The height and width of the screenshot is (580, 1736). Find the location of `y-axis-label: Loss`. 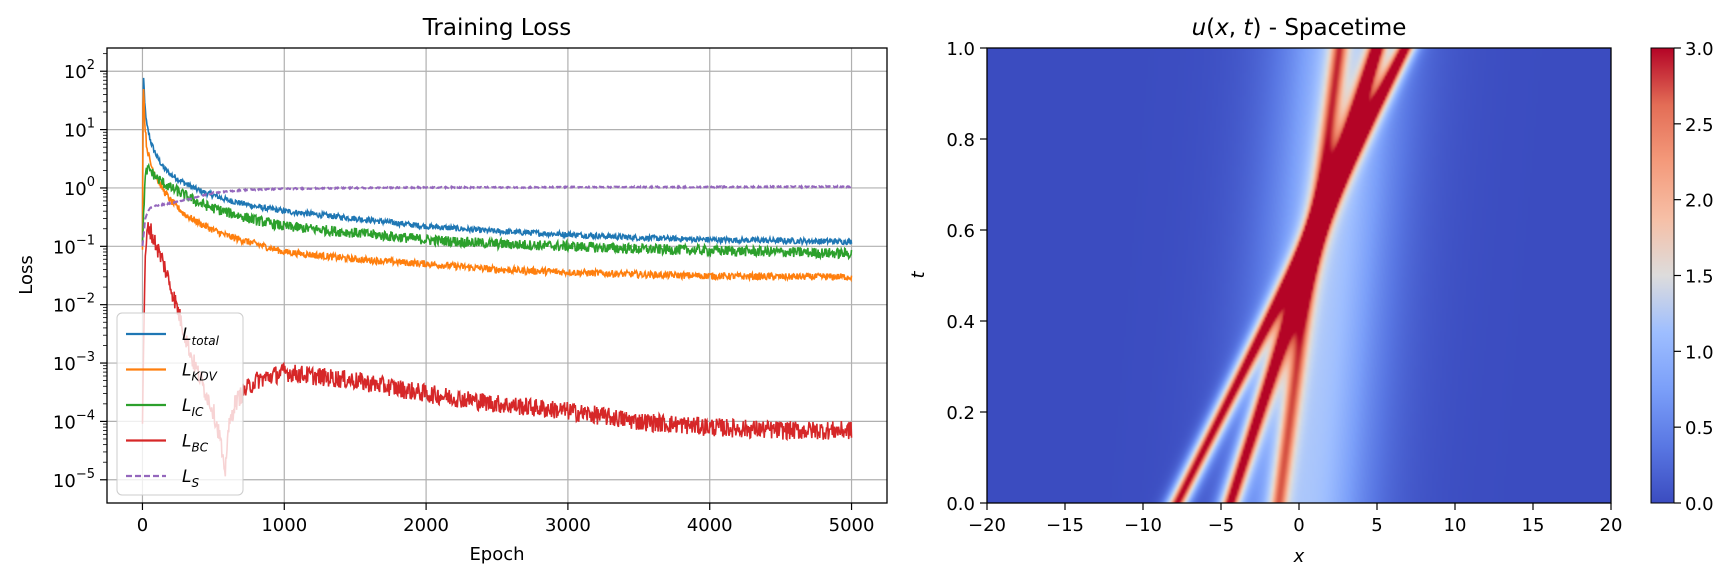

y-axis-label: Loss is located at coordinates (26, 274).